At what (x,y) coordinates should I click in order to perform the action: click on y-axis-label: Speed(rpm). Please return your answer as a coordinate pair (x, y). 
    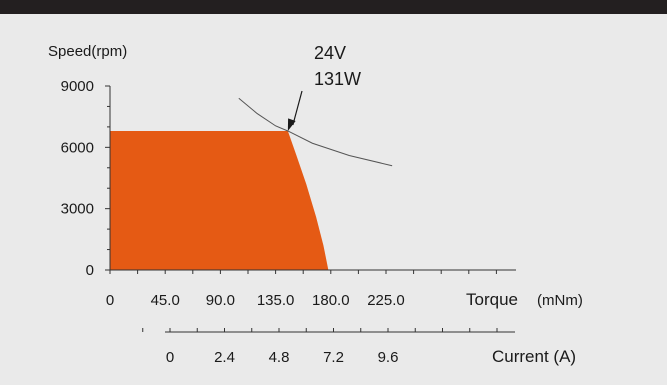
    Looking at the image, I should click on (87, 51).